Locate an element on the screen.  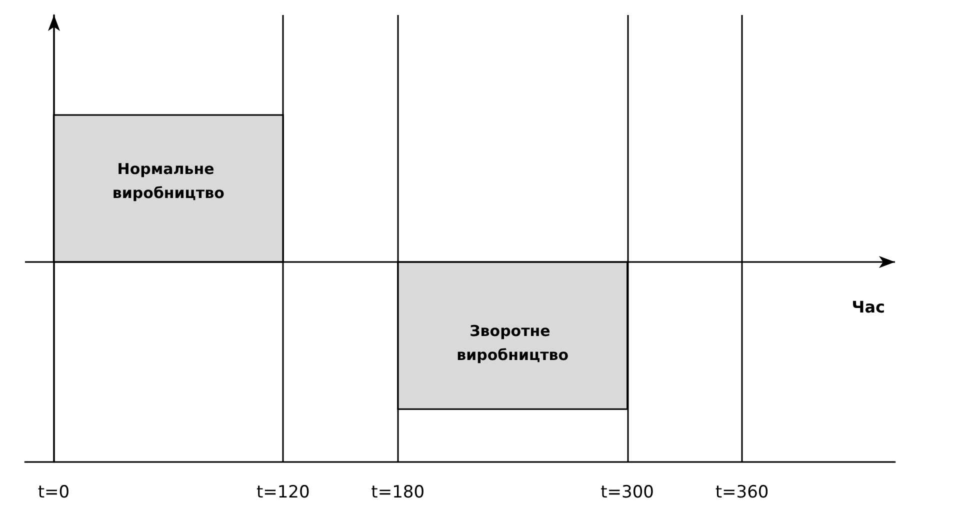
x-tick-label: t=360 is located at coordinates (742, 492).